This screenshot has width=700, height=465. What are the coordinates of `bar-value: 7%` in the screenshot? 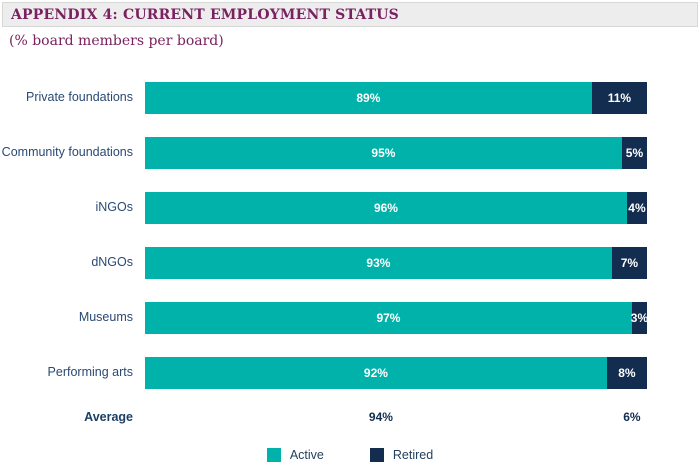 It's located at (629, 262).